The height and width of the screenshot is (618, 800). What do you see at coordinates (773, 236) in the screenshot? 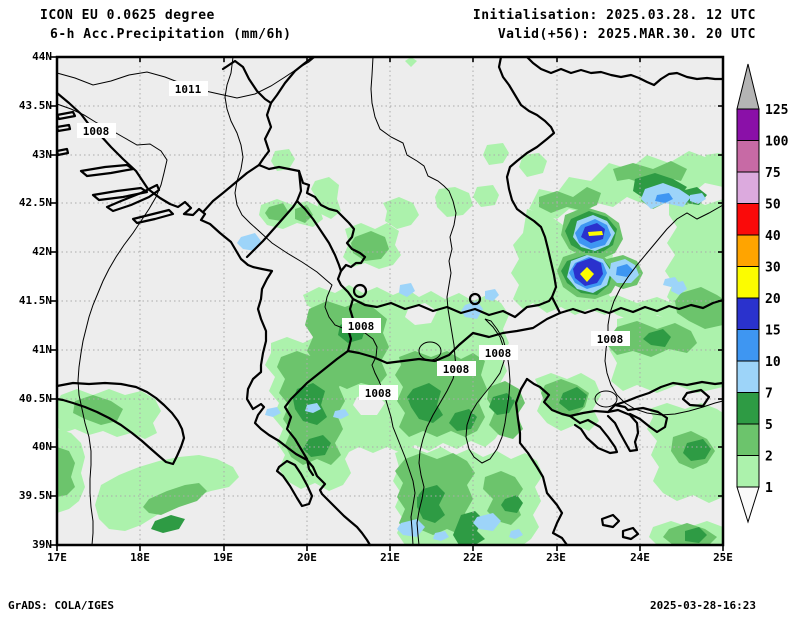
I see `colorbar-value: 40` at bounding box center [773, 236].